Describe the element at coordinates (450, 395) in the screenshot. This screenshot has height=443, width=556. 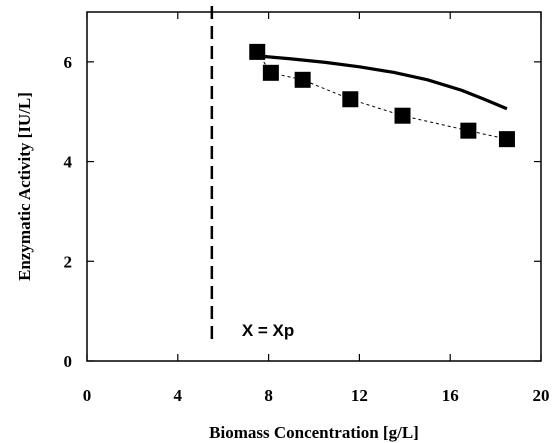
I see `x-tick-label: 16` at that location.